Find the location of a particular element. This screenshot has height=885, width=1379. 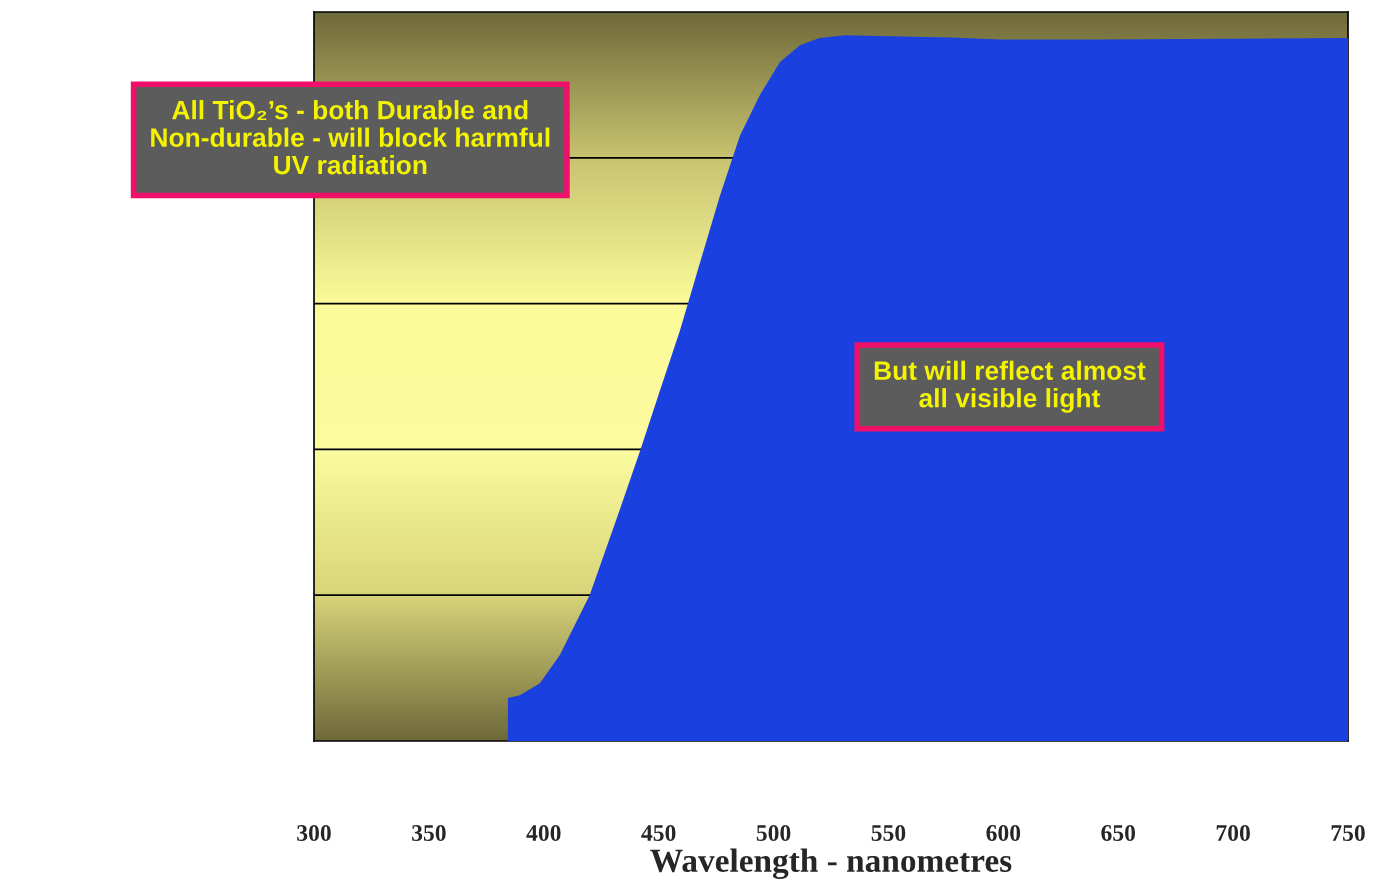

x-tick-label: 650 is located at coordinates (1118, 833).